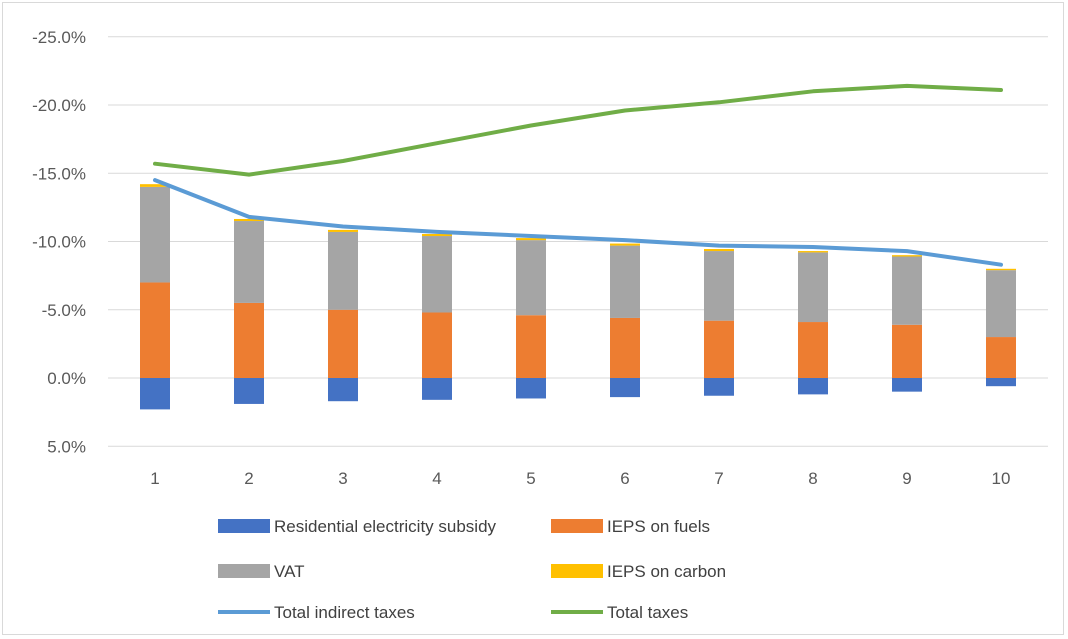 This screenshot has width=1068, height=639. What do you see at coordinates (154, 478) in the screenshot?
I see `x-tick-label: 1` at bounding box center [154, 478].